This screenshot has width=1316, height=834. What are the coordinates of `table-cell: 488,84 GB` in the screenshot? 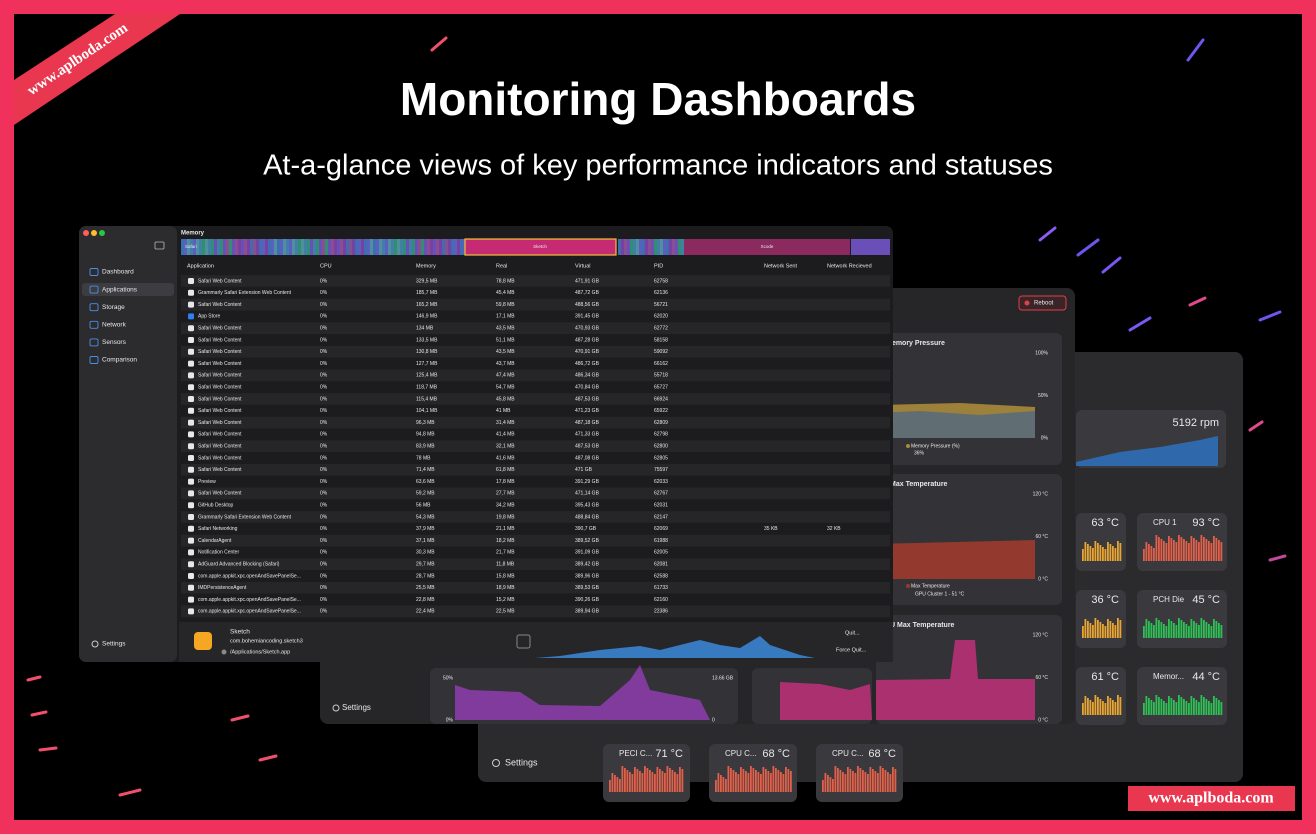 It's located at (587, 517).